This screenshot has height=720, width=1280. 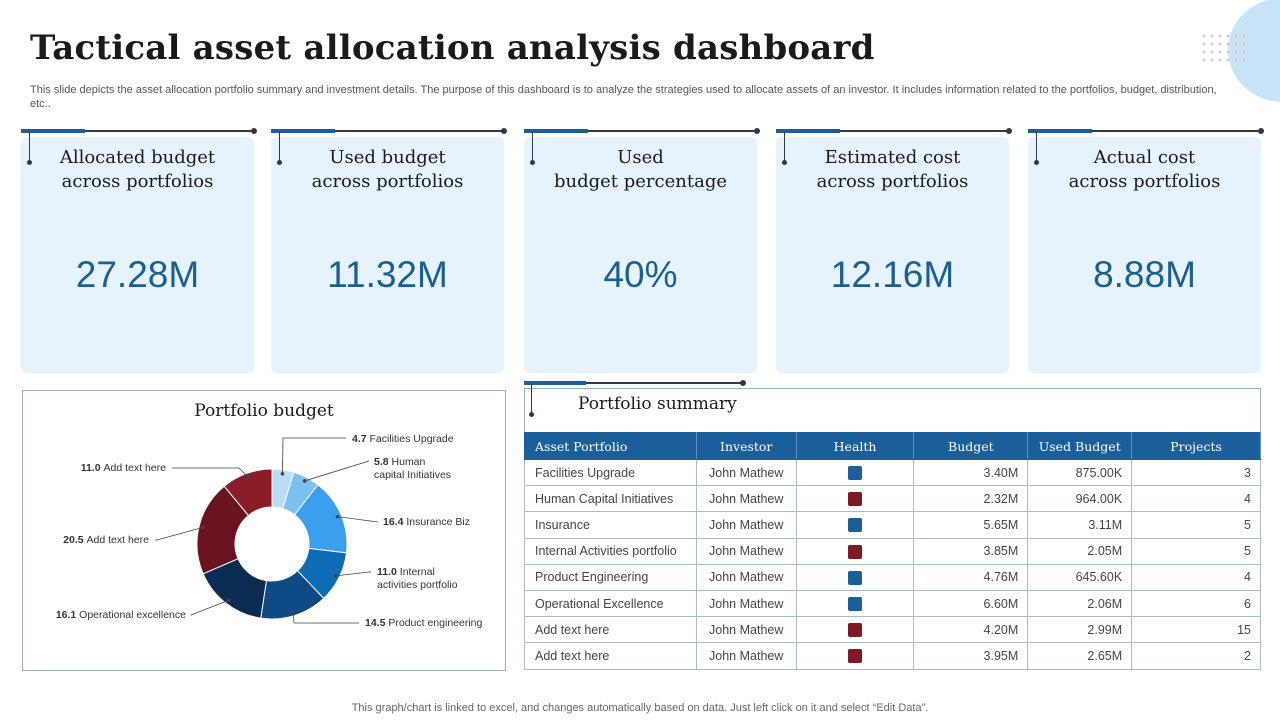 I want to click on asset-cell: Facilities Upgrade, so click(x=610, y=472).